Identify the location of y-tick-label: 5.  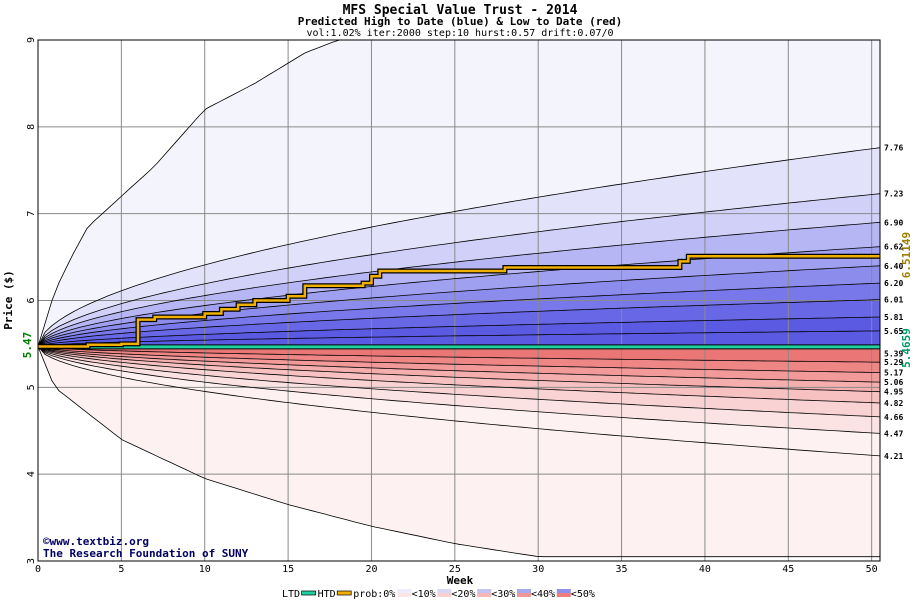
(31, 387).